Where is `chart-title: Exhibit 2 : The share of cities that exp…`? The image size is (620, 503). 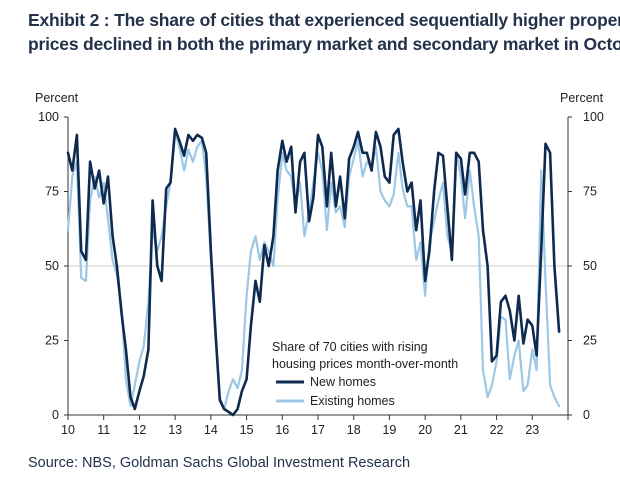
chart-title: Exhibit 2 : The share of cities that exp… is located at coordinates (324, 32).